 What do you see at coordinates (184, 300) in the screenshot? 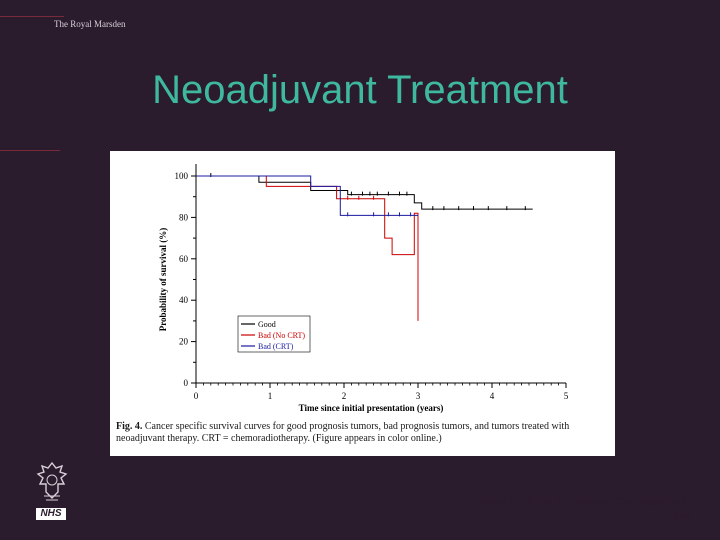
I see `y-tick-label: 40` at bounding box center [184, 300].